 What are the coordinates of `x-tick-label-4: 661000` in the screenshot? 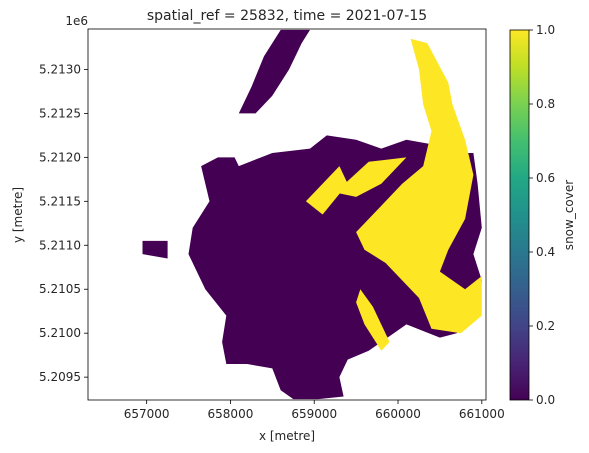 It's located at (482, 414).